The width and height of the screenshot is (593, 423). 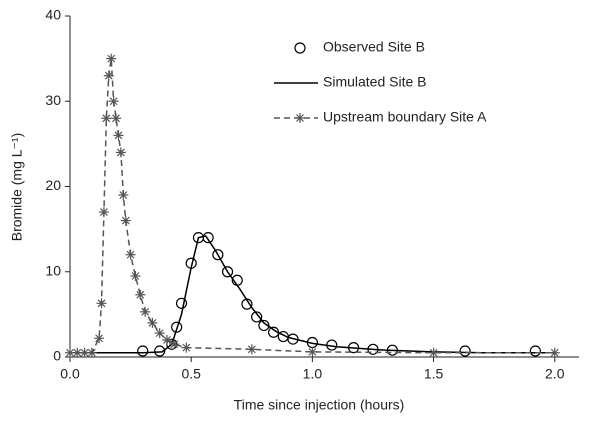 What do you see at coordinates (53, 100) in the screenshot?
I see `y-tick-label: 30` at bounding box center [53, 100].